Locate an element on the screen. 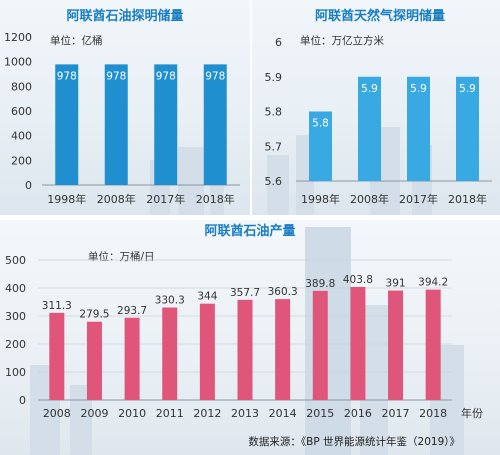 This screenshot has height=455, width=500. data-label: 330.3 is located at coordinates (170, 301).